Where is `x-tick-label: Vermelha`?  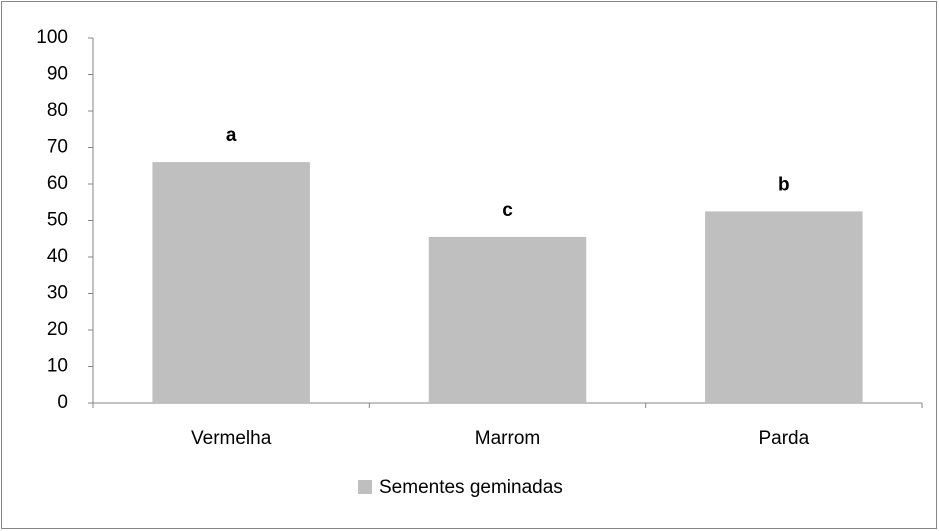
x-tick-label: Vermelha is located at coordinates (231, 438).